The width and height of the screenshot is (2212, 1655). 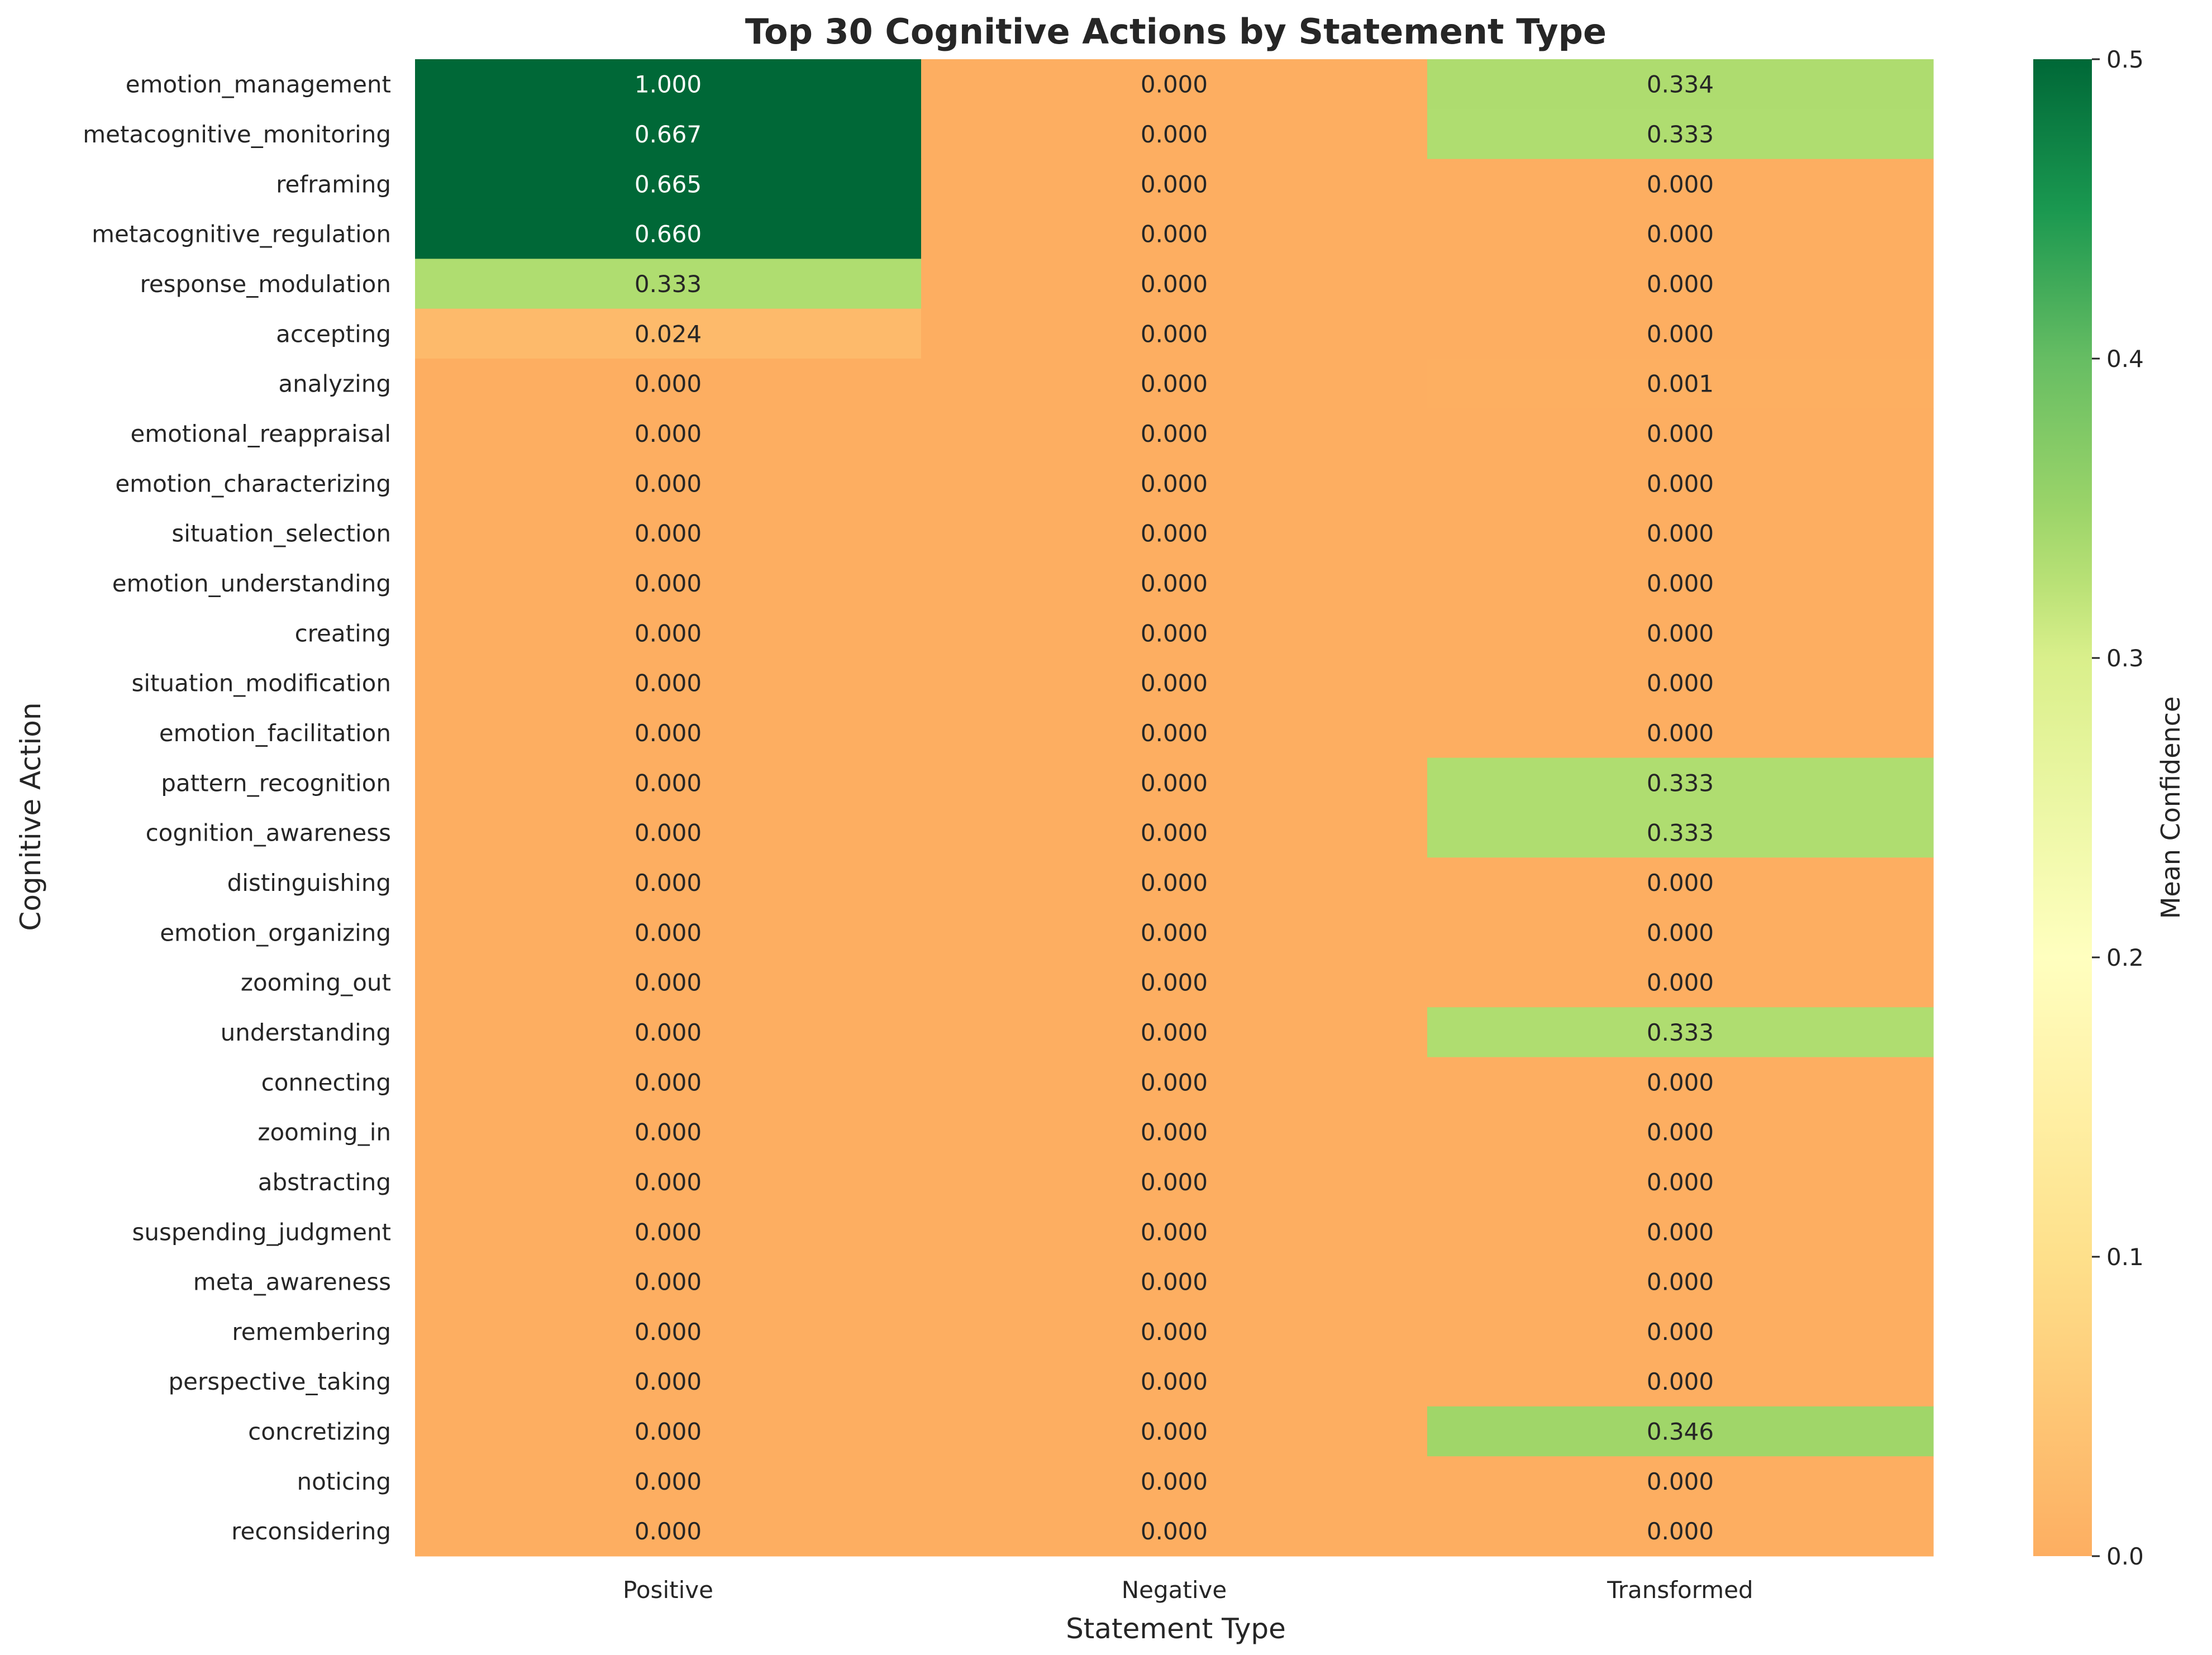 What do you see at coordinates (279, 1381) in the screenshot?
I see `y-tick-label: perspective_taking` at bounding box center [279, 1381].